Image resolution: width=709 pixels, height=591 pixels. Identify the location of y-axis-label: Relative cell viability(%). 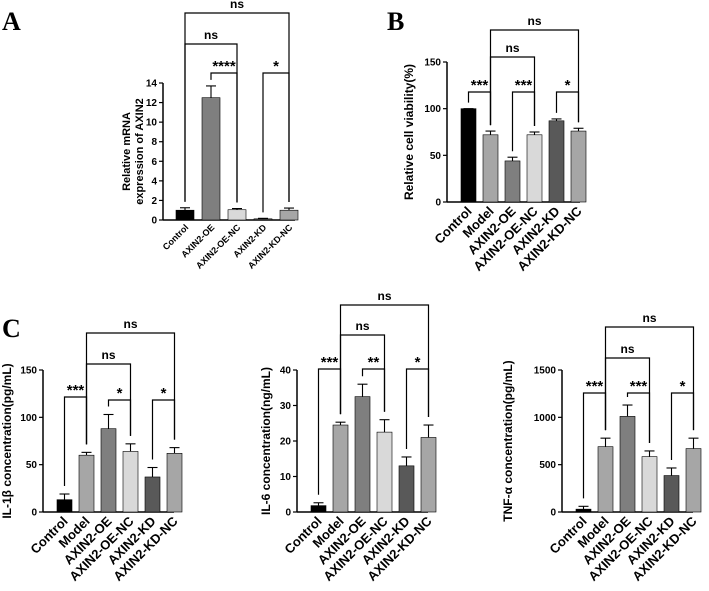
(409, 132).